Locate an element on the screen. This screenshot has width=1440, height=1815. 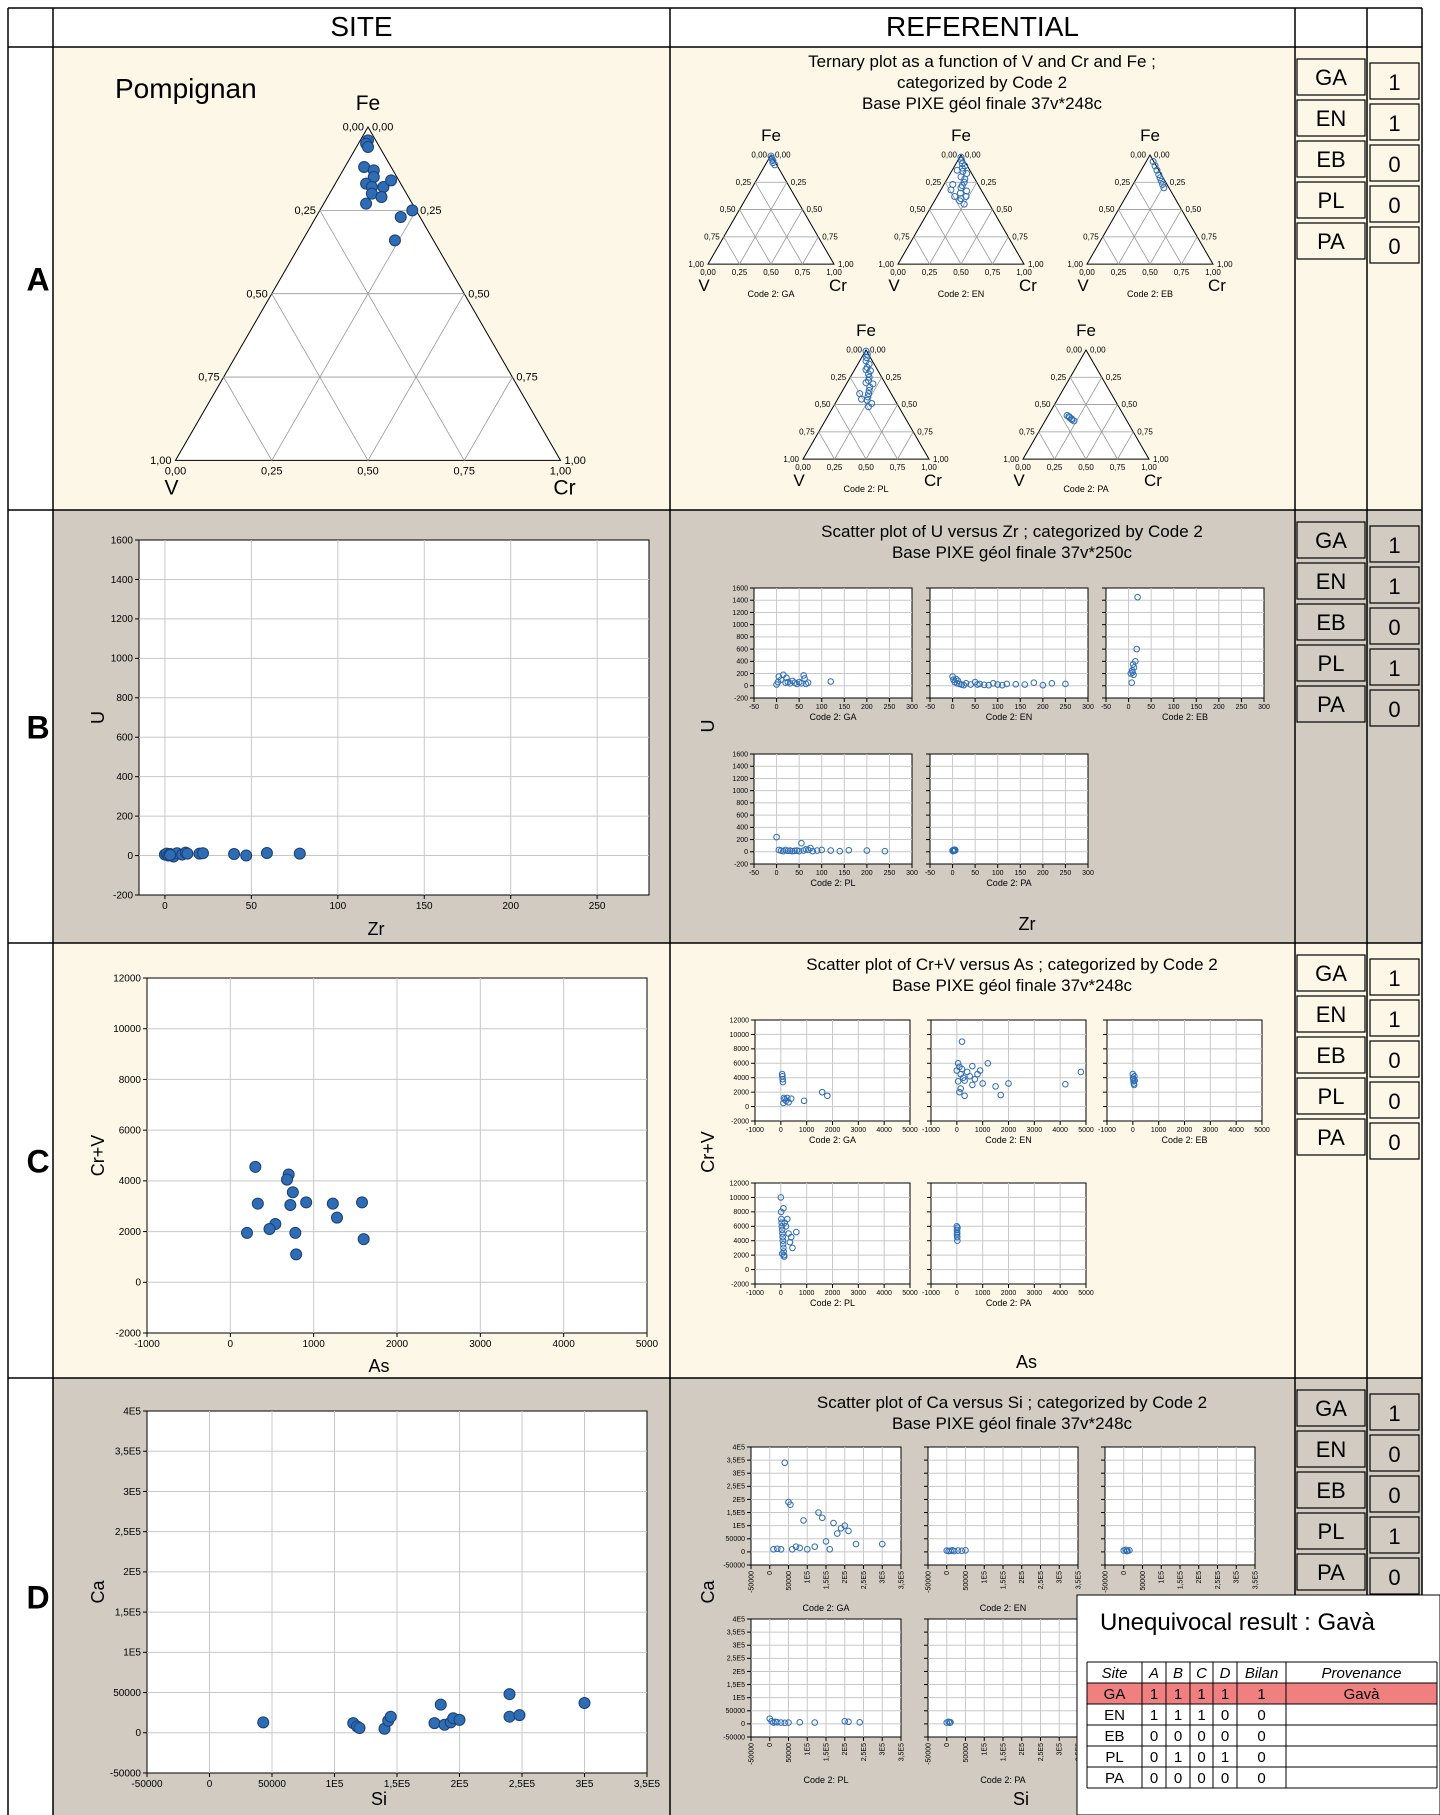
tick-label-y: 4E5 is located at coordinates (132, 1411).